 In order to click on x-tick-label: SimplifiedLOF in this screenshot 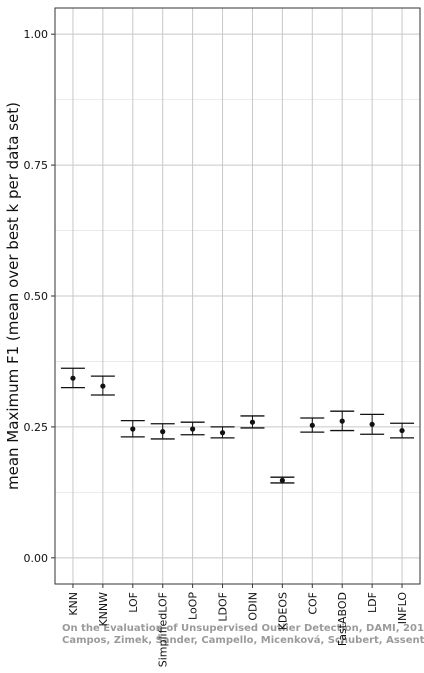, I will do `click(163, 629)`.